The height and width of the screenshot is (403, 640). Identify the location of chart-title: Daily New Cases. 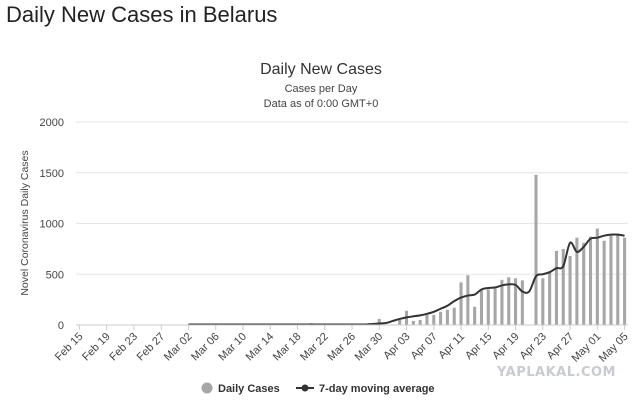
(321, 69).